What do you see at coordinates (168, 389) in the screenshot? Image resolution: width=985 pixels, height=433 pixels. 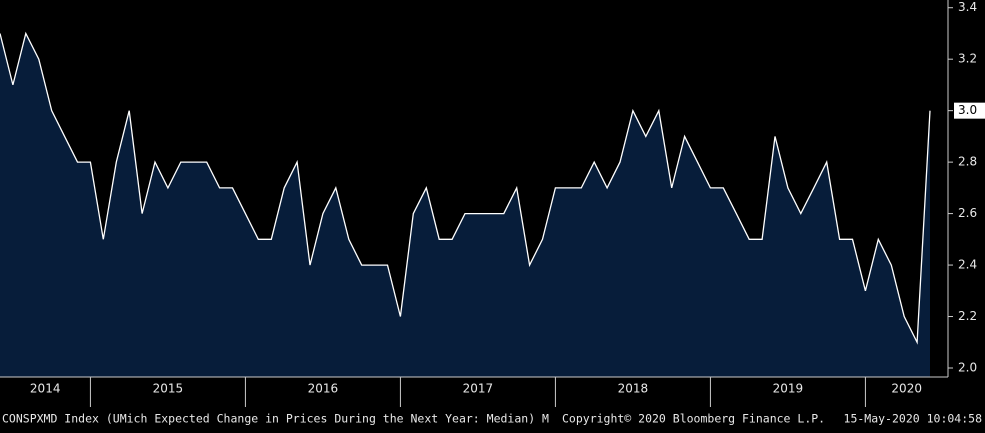 I see `x-tick-label: 2015` at bounding box center [168, 389].